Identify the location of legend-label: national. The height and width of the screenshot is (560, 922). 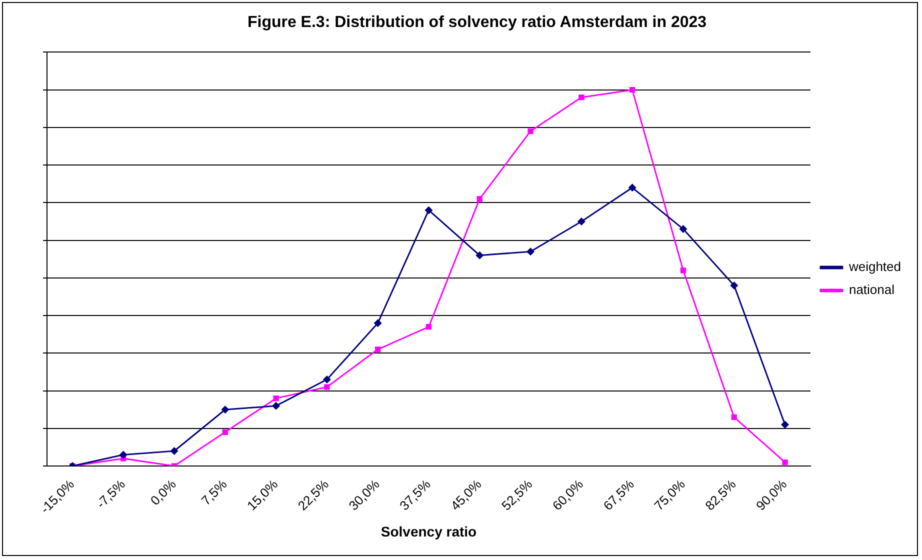
(871, 290).